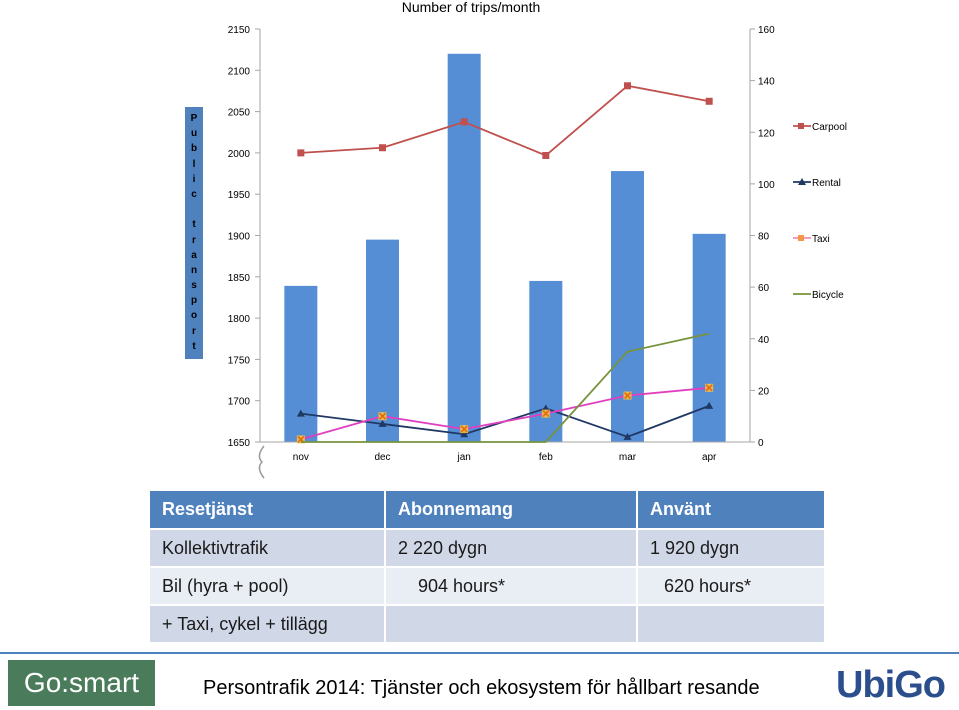 The width and height of the screenshot is (959, 710). I want to click on footer-divider, so click(479, 653).